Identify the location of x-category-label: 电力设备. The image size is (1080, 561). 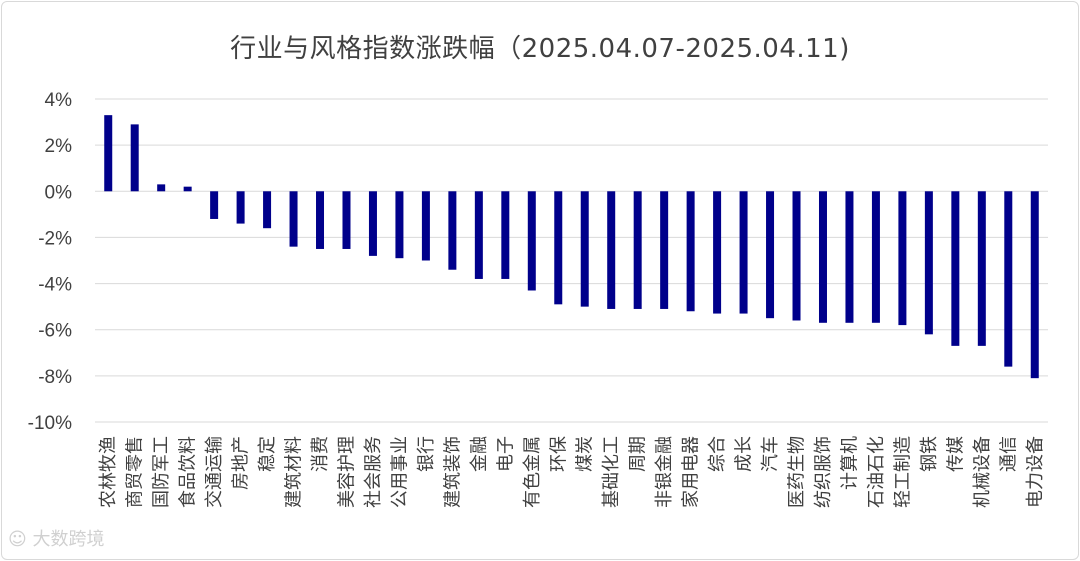
(1035, 472).